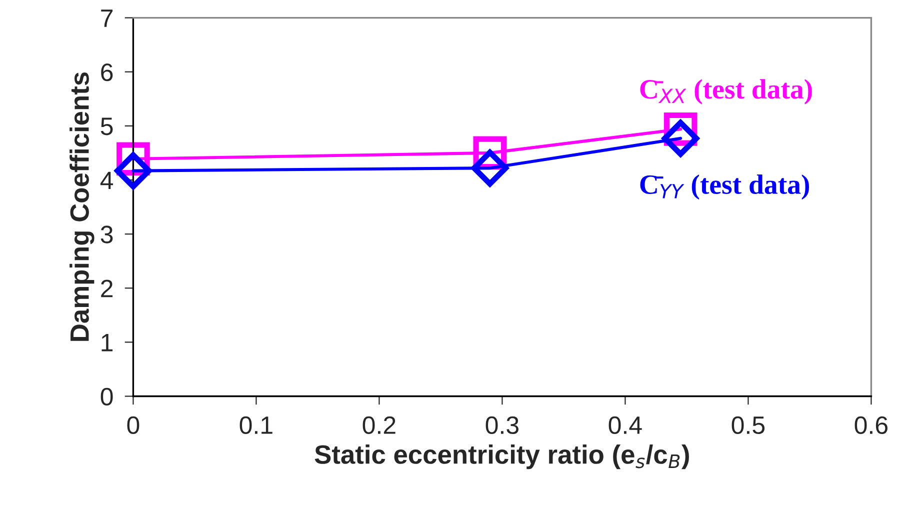 The image size is (900, 508). What do you see at coordinates (106, 289) in the screenshot?
I see `y-tick-label: 2` at bounding box center [106, 289].